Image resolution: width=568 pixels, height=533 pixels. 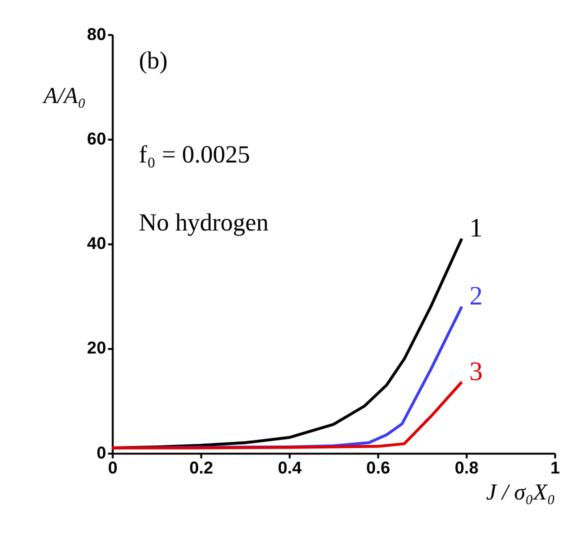 I want to click on y-tick-label: 80, so click(x=96, y=34).